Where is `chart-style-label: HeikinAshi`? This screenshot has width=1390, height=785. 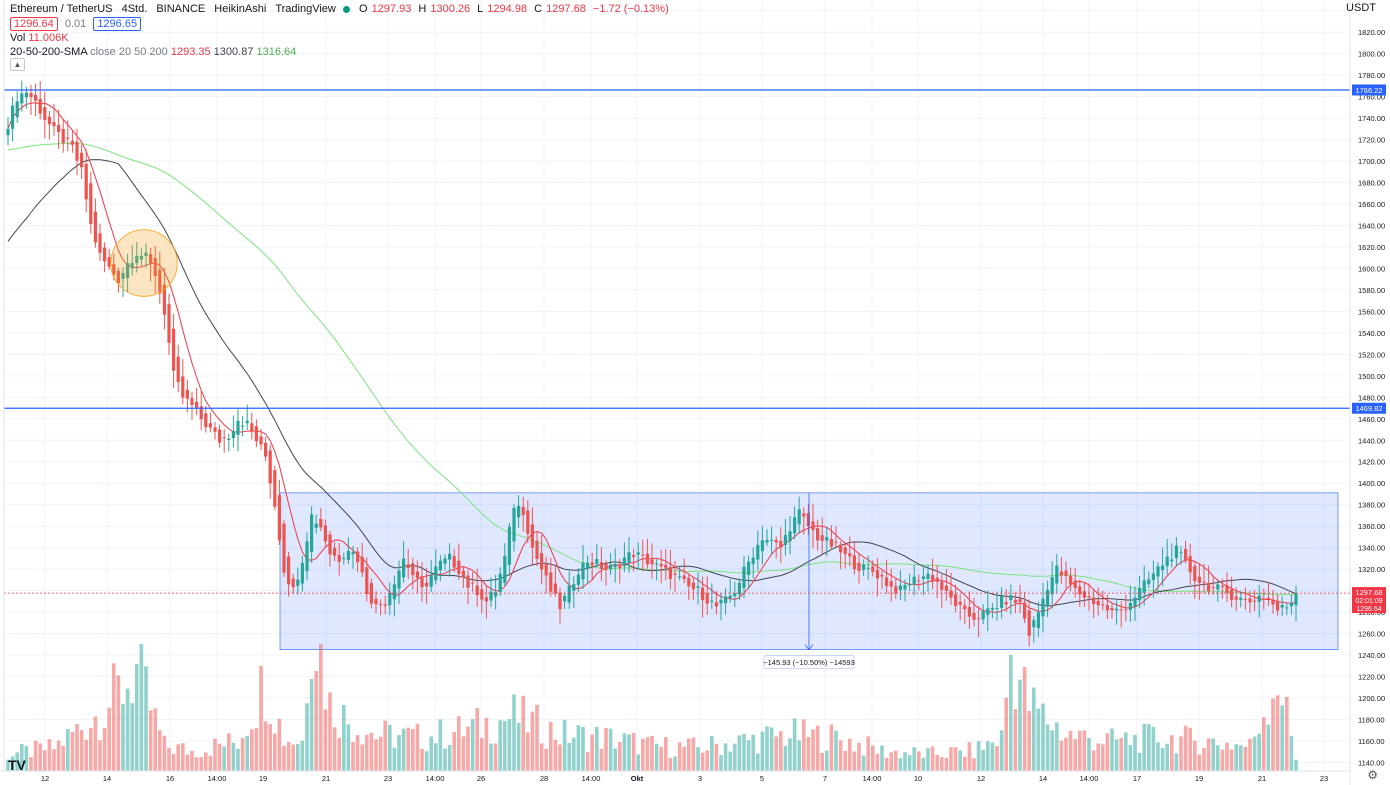 chart-style-label: HeikinAshi is located at coordinates (240, 9).